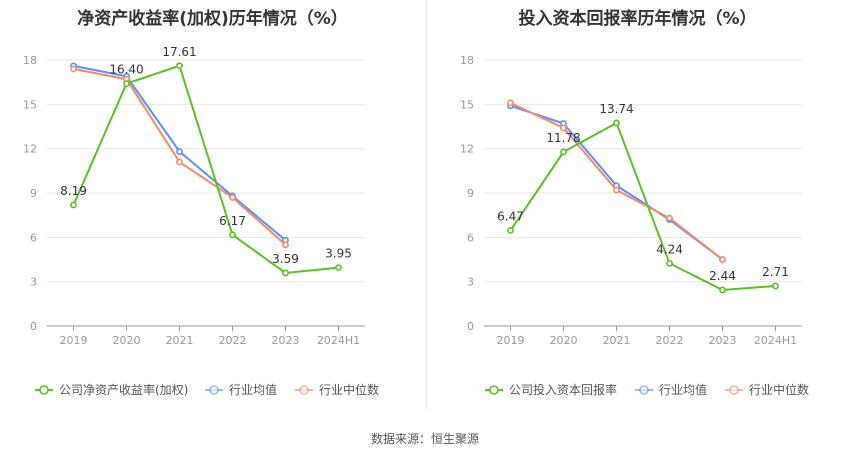  Describe the element at coordinates (424, 439) in the screenshot. I see `data-source-note: 数据来源：恒生聚源` at that location.